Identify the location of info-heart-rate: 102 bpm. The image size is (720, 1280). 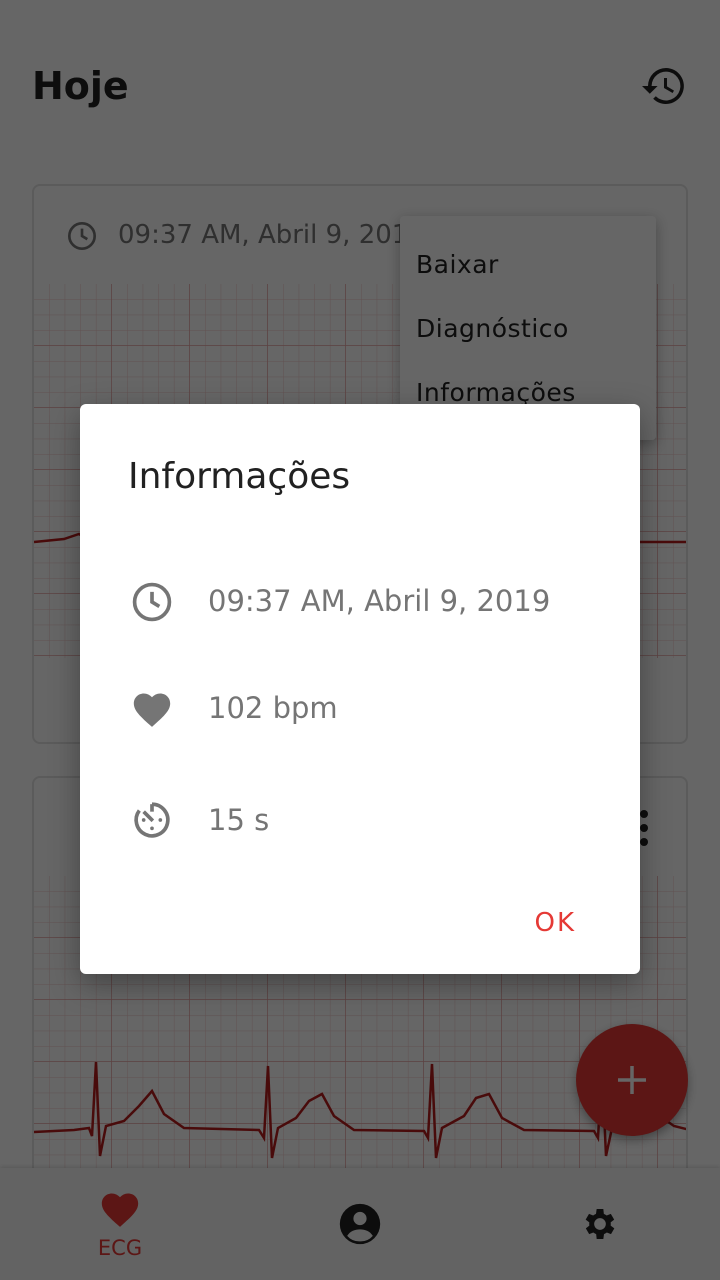
(273, 708).